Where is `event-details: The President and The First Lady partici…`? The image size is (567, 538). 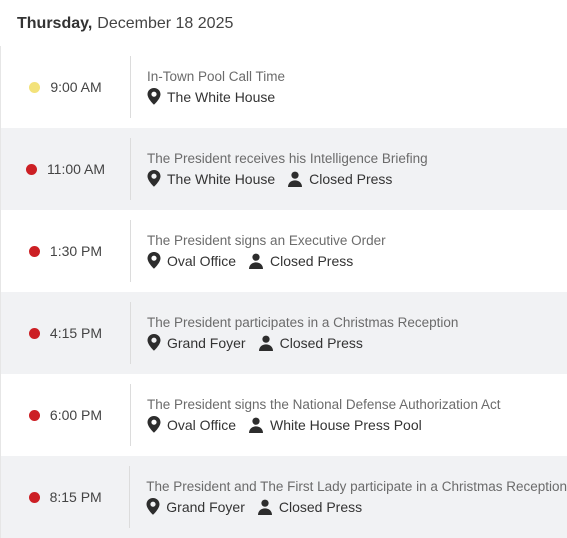 event-details: The President and The First Lady partici… is located at coordinates (348, 497).